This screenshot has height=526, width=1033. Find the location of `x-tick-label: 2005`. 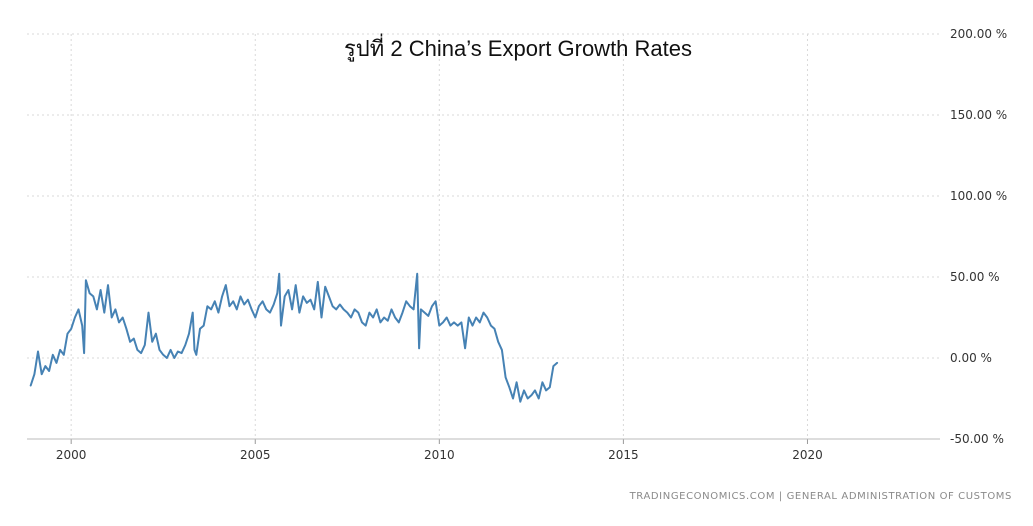

x-tick-label: 2005 is located at coordinates (255, 455).